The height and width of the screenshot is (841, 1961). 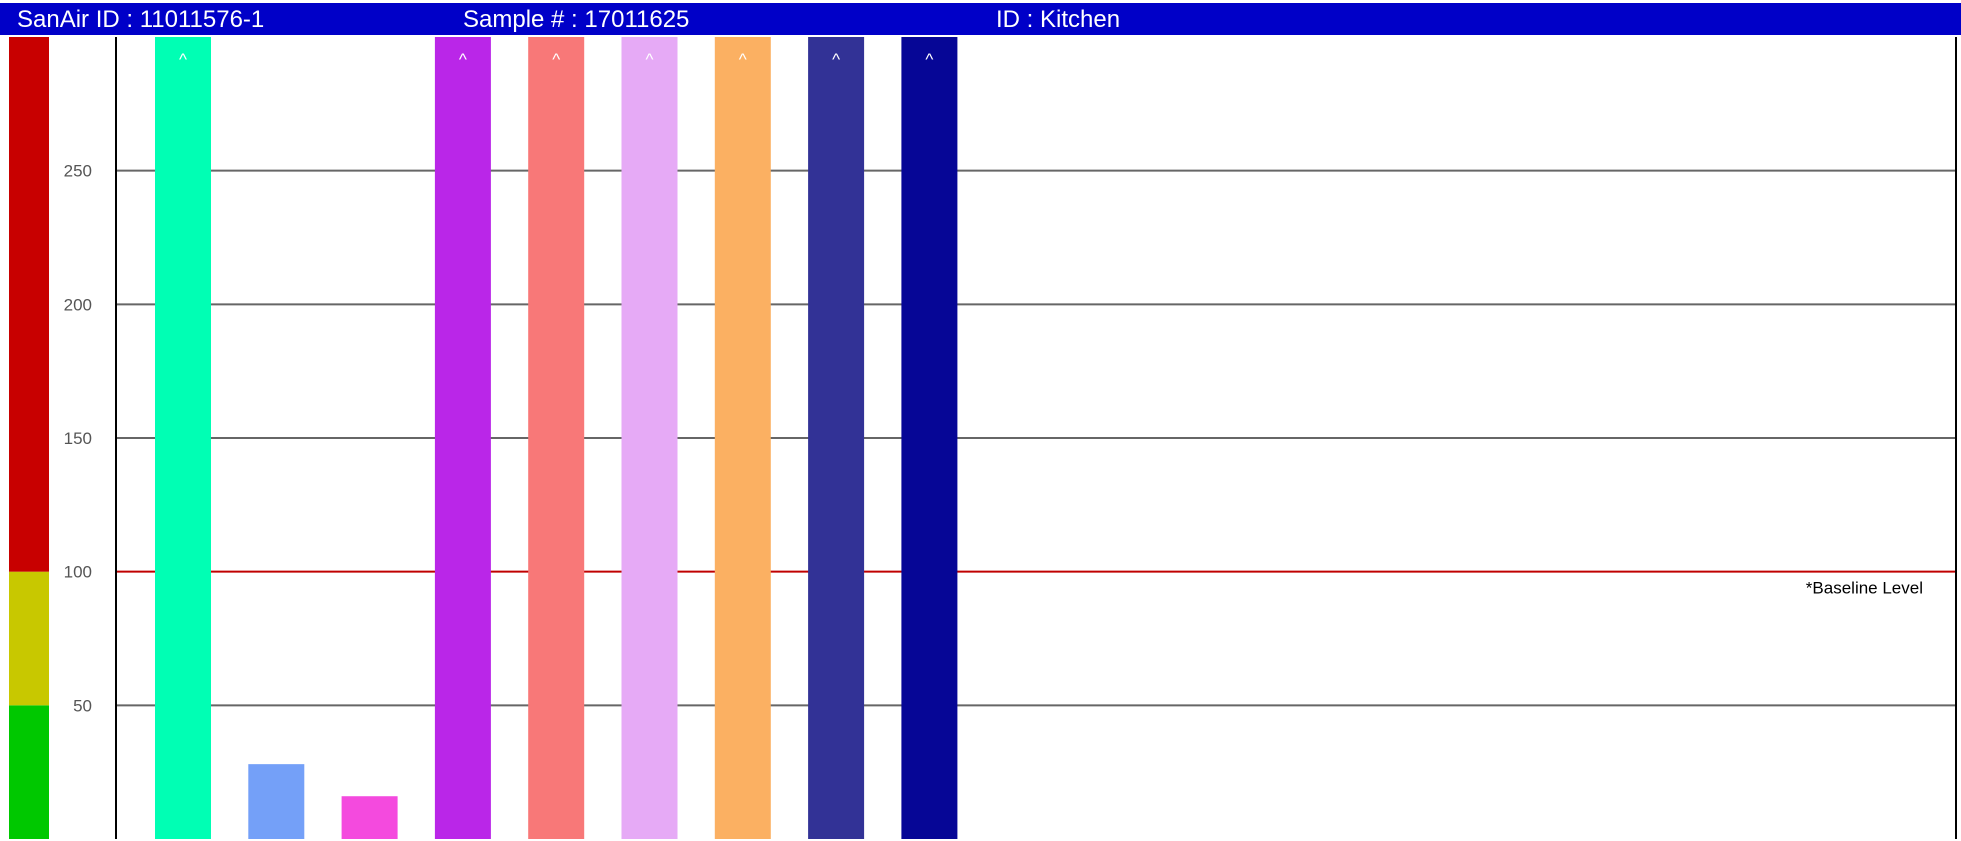 What do you see at coordinates (836, 59) in the screenshot?
I see `overflow-marker-7: ^` at bounding box center [836, 59].